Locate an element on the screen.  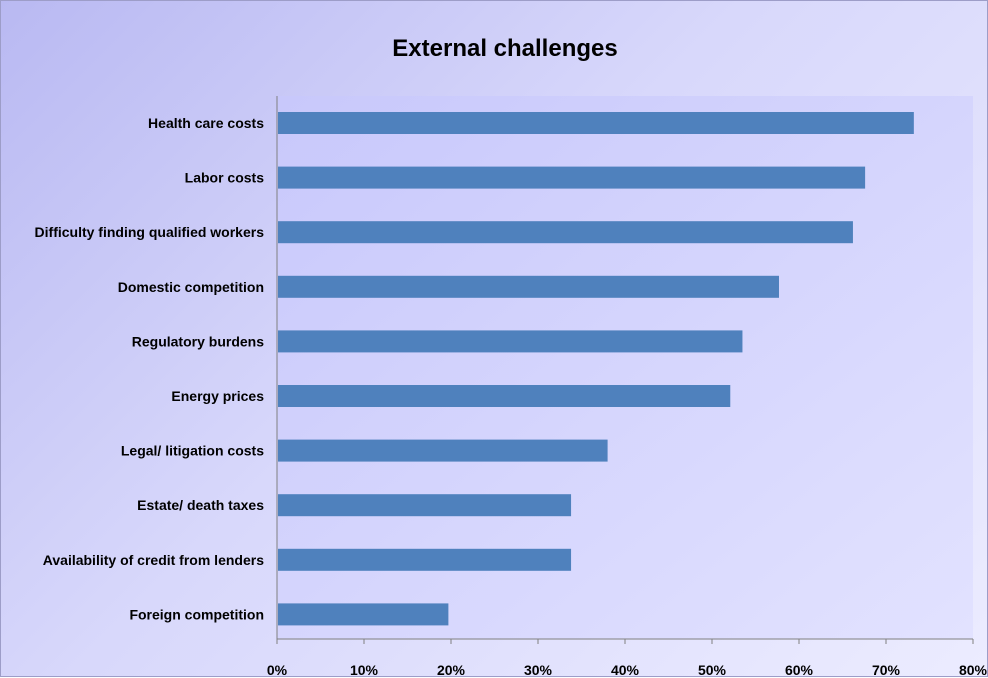
x-tick-label: 80% is located at coordinates (973, 670).